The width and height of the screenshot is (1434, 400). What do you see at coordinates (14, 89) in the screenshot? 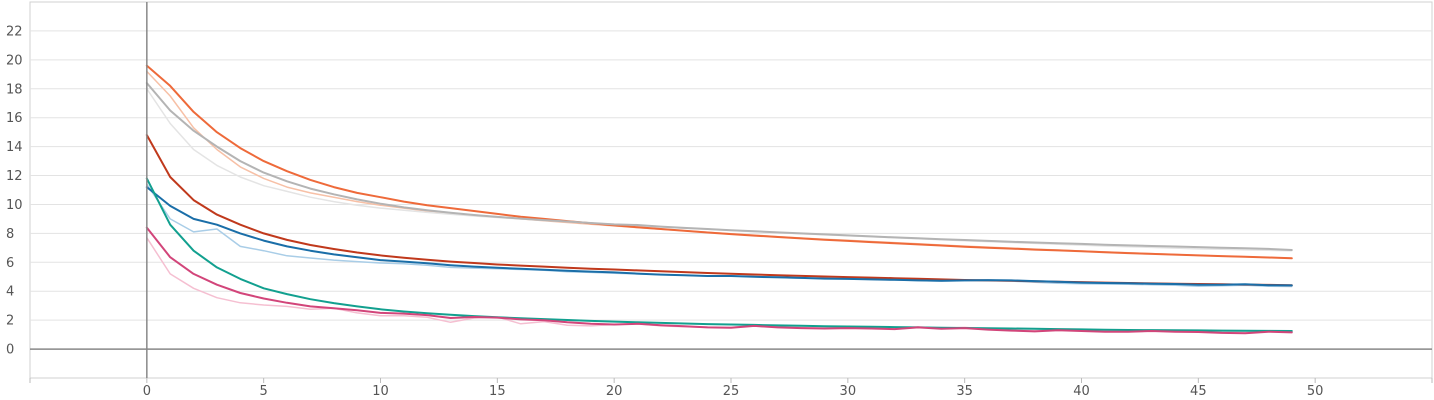
I see `y-tick-label: 18` at bounding box center [14, 89].